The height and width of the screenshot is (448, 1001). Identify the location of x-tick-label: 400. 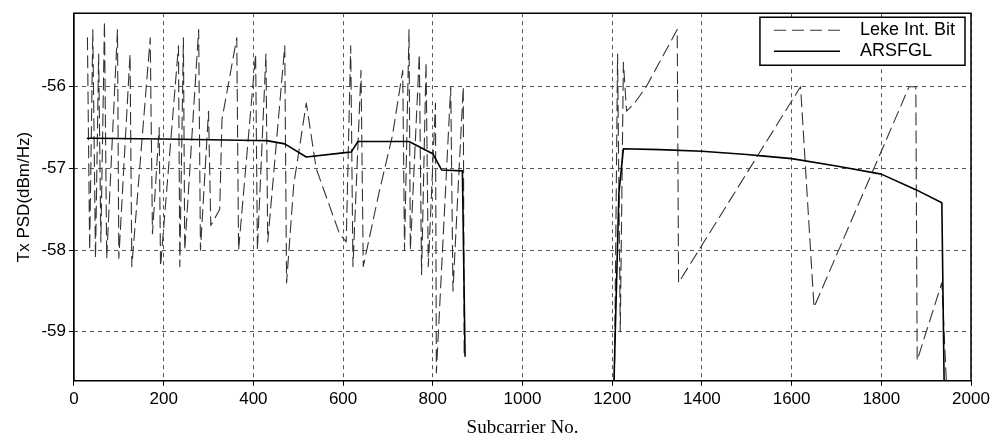
(253, 398).